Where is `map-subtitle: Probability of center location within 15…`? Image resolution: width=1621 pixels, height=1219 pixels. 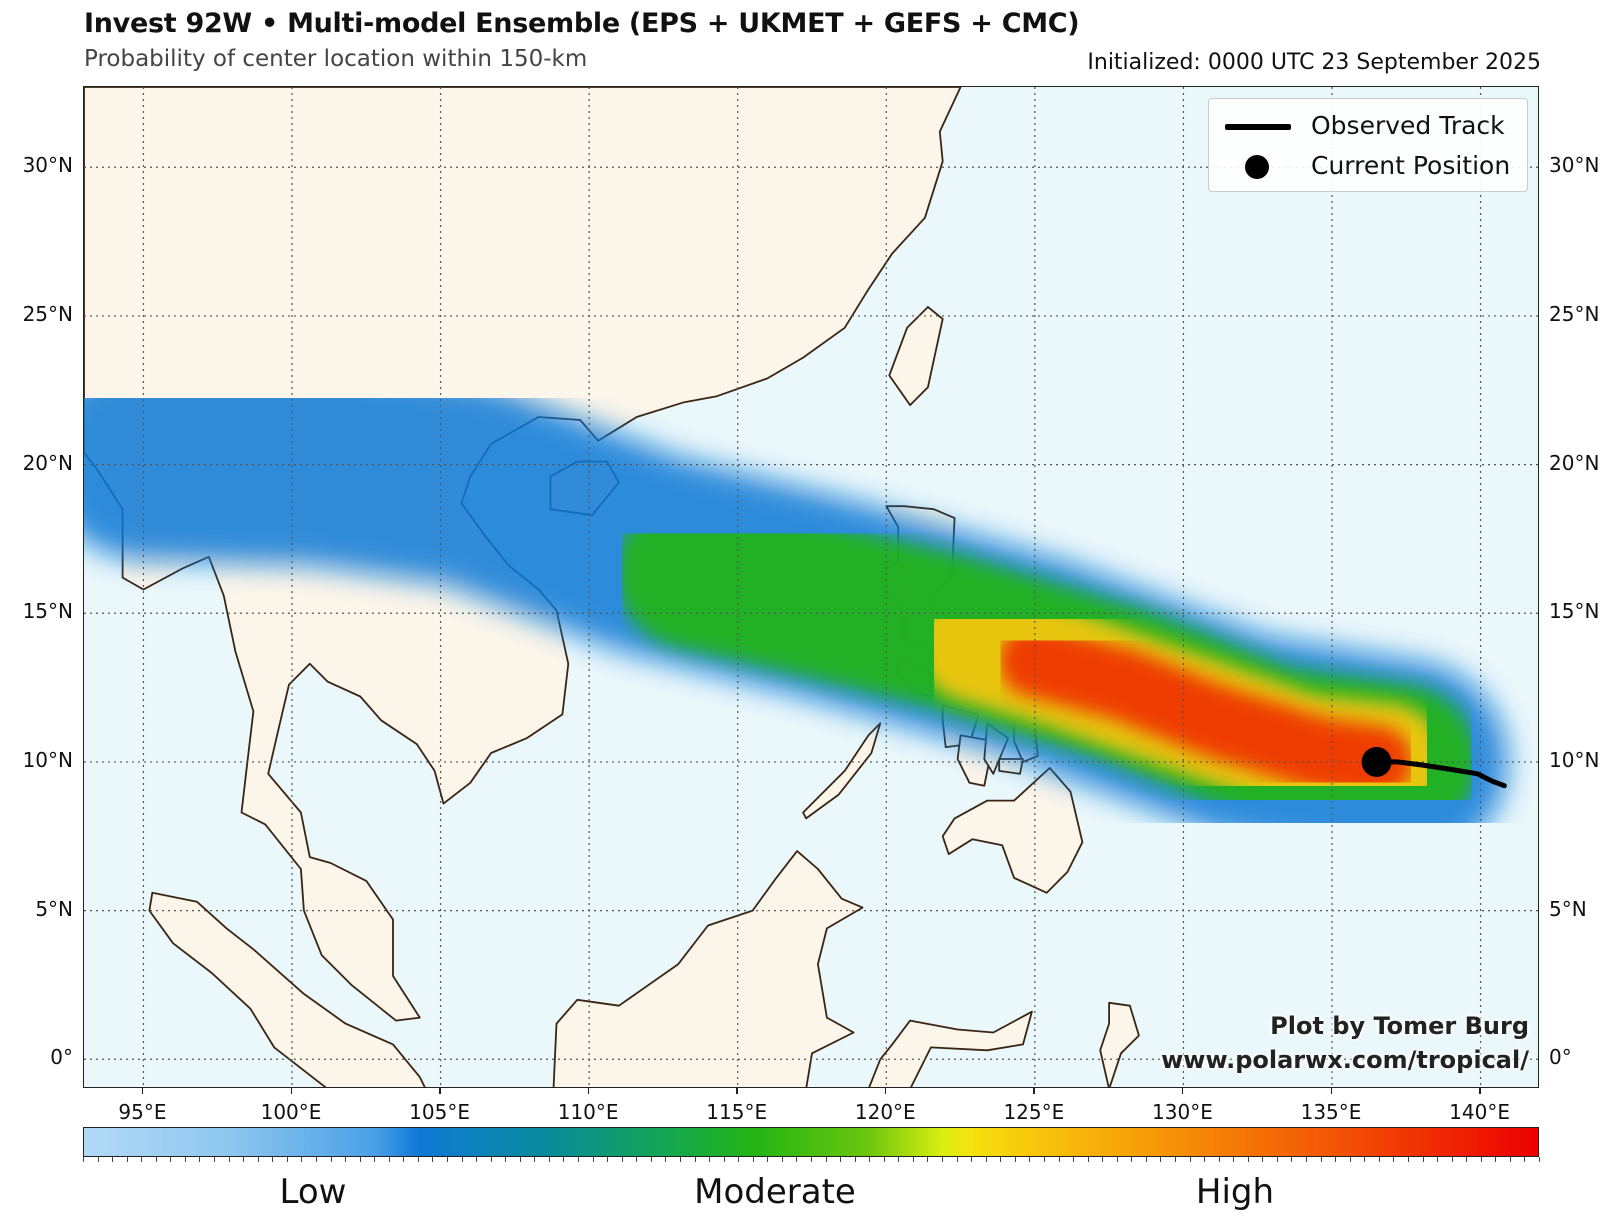 map-subtitle: Probability of center location within 15… is located at coordinates (336, 59).